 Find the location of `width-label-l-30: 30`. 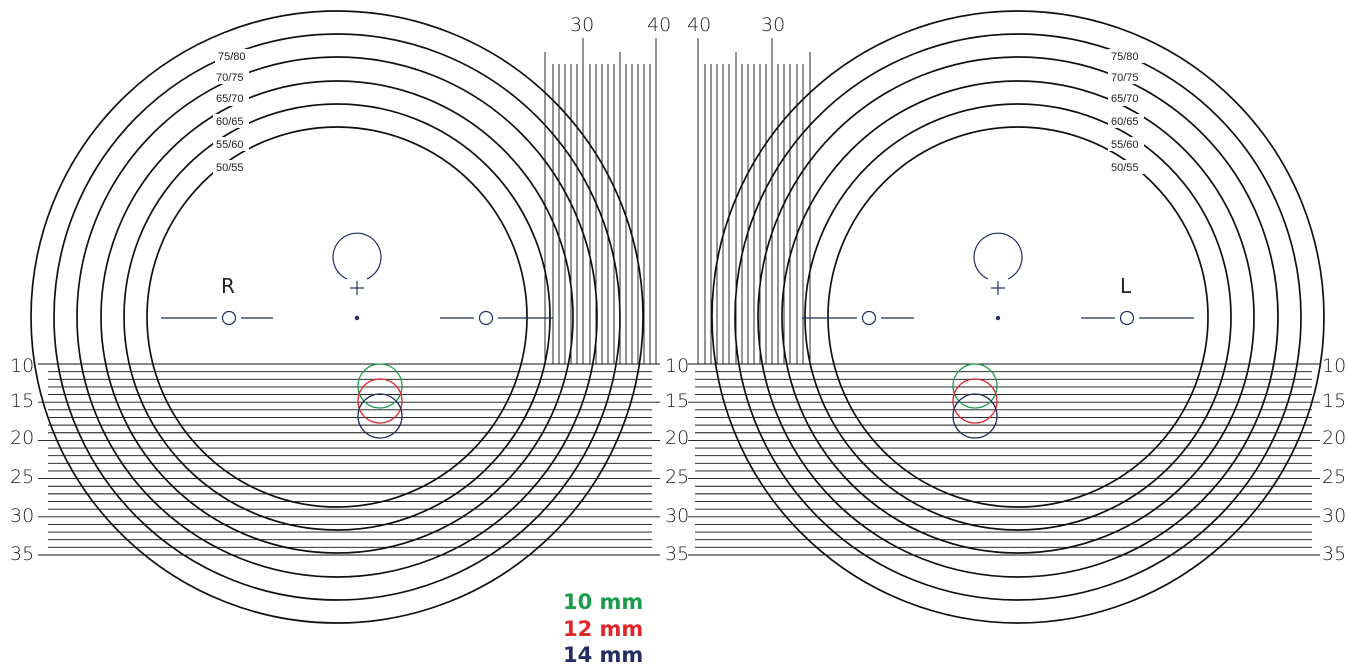

width-label-l-30: 30 is located at coordinates (773, 25).